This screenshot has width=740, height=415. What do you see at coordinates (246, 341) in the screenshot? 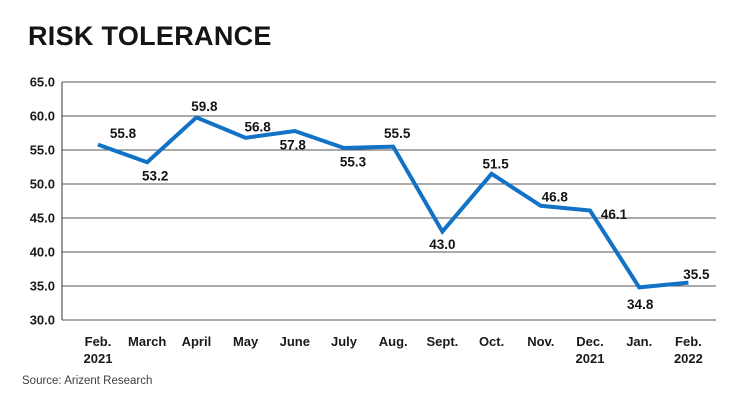
I see `x-tick-label: May` at bounding box center [246, 341].